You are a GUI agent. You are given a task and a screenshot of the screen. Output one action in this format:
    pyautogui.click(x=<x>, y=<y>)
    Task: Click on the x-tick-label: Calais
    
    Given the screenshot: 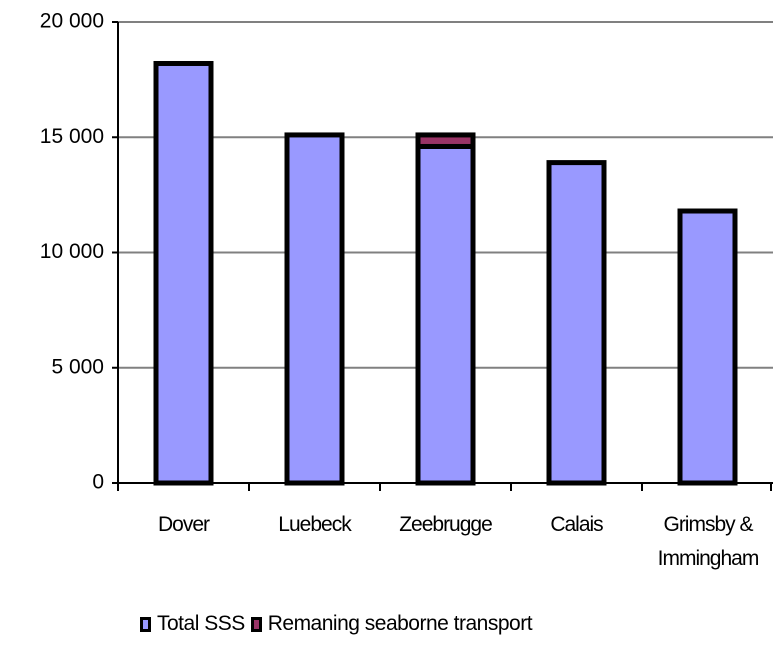 What is the action you would take?
    pyautogui.click(x=576, y=524)
    